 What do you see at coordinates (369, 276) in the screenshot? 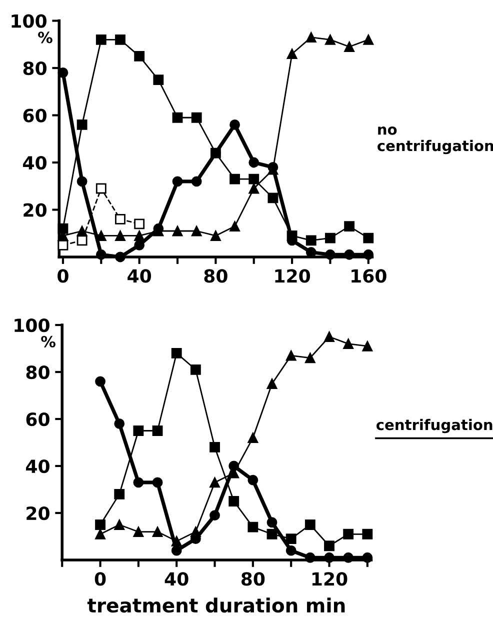
I see `x-tick-label: 160` at bounding box center [369, 276].